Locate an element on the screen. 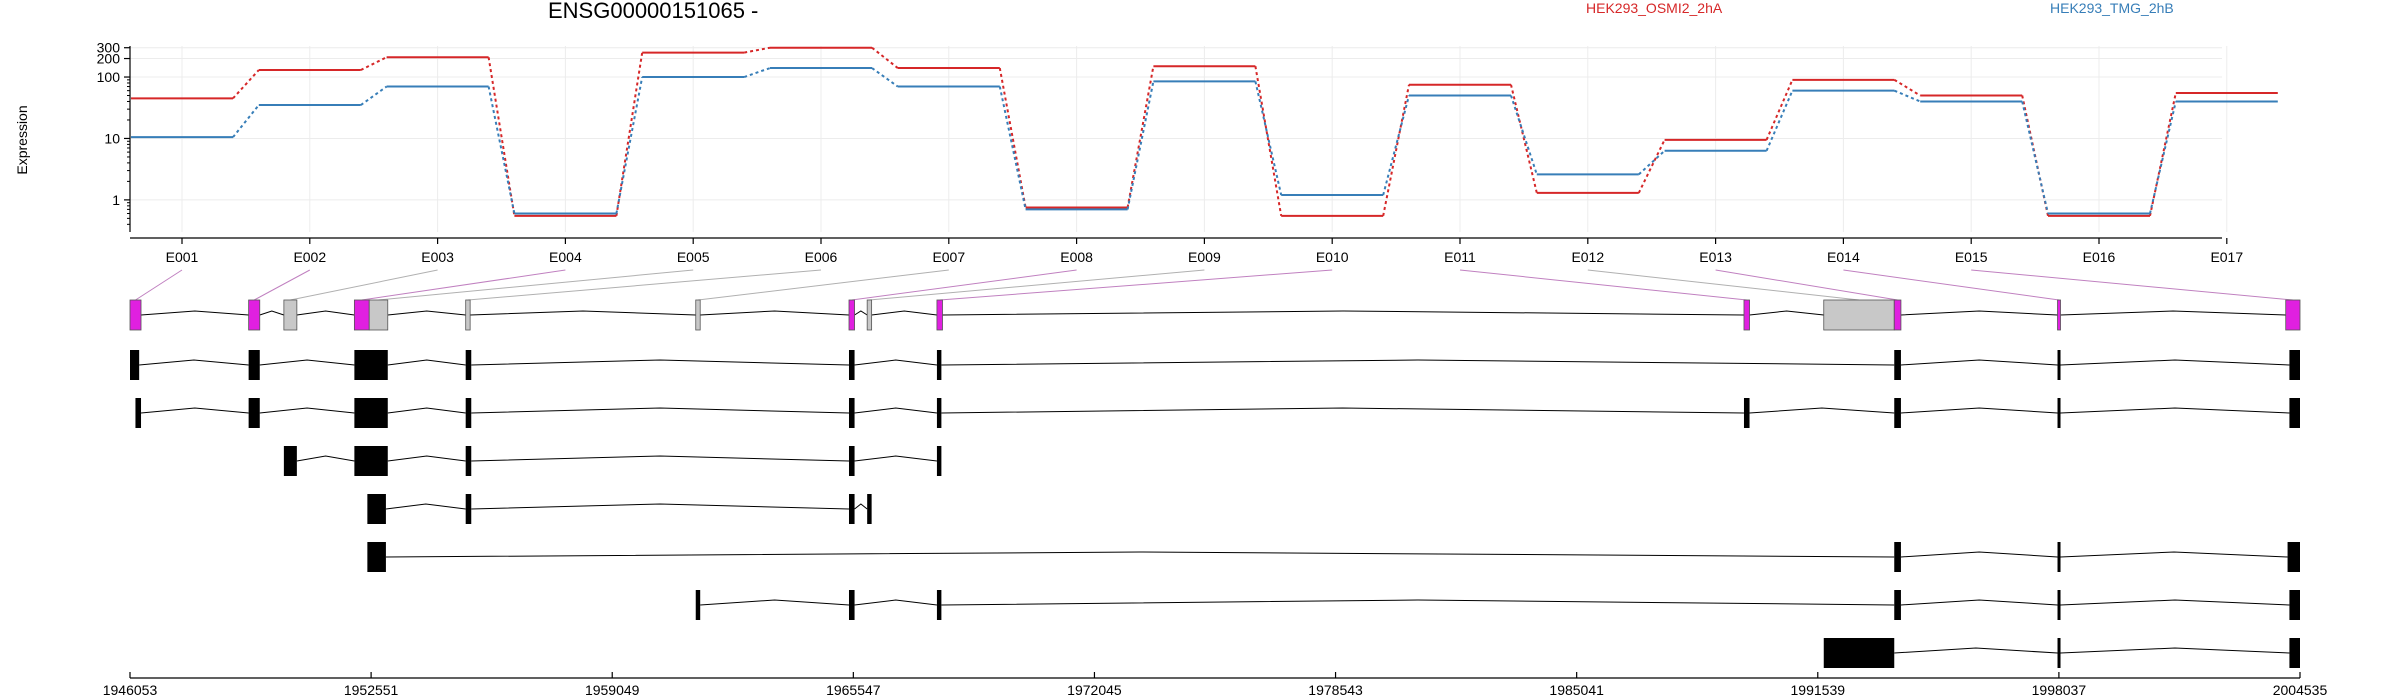  gene-model is located at coordinates (1215, 315).